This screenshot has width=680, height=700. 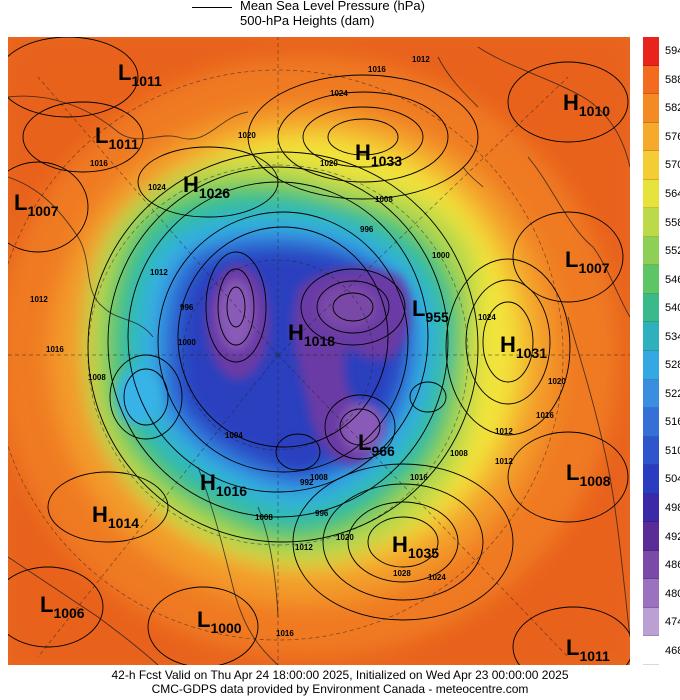 I want to click on colorbar-label: 486, so click(x=672, y=565).